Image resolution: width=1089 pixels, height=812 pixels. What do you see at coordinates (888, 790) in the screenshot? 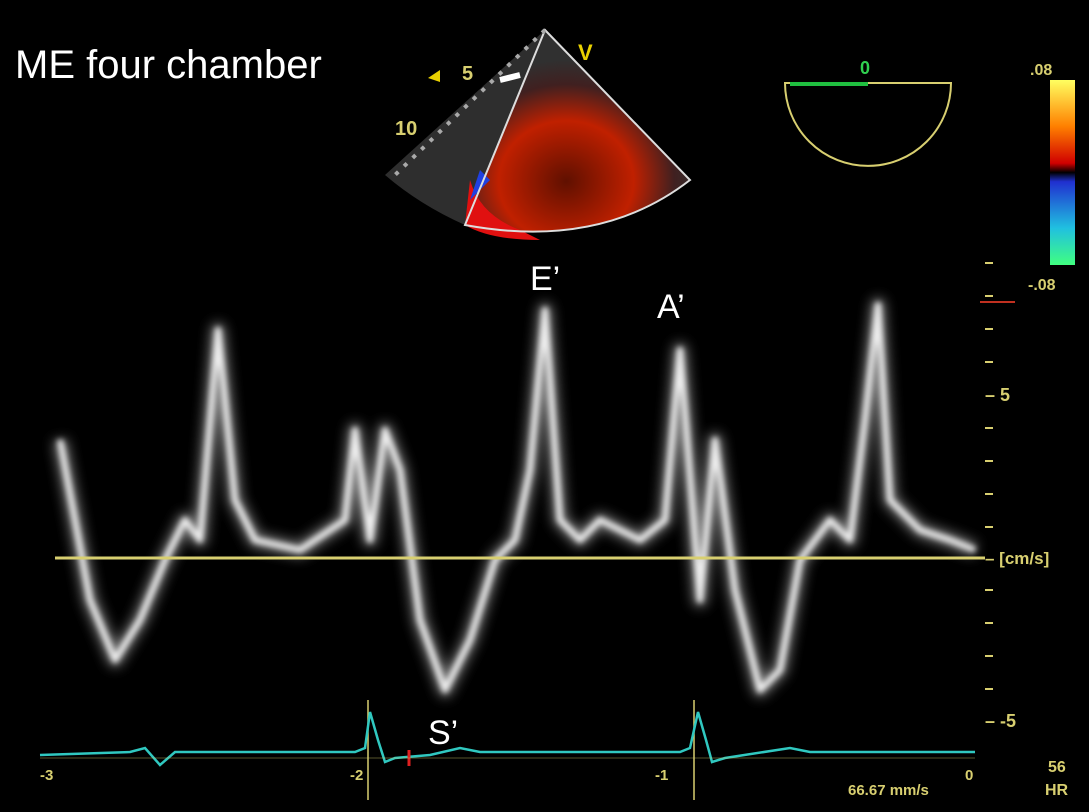
I see `sweep-speed: 66.67 mm/s` at bounding box center [888, 790].